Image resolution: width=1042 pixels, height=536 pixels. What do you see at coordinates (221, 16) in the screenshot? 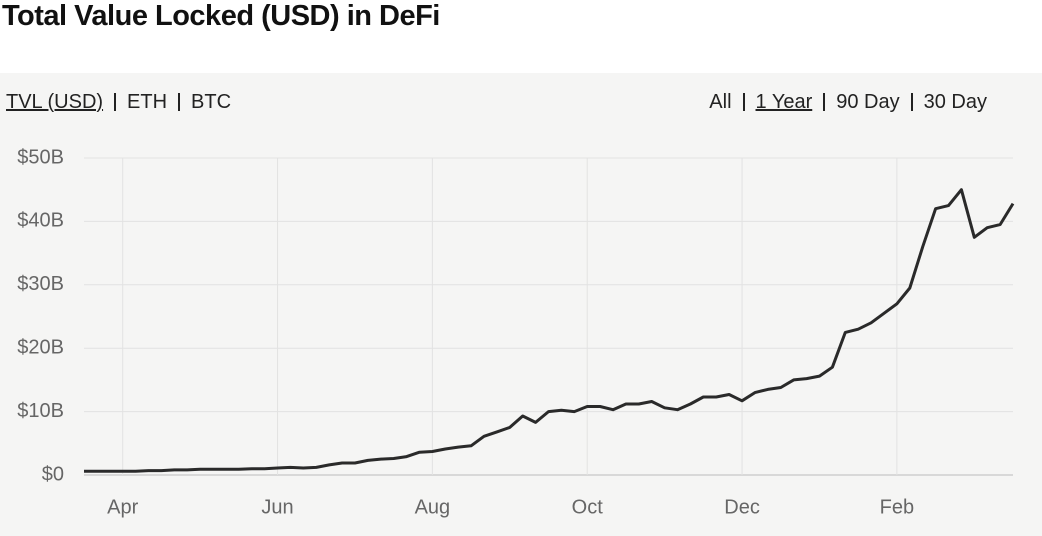
I see `page-title: Total Value Locked (USD) in DeFi` at bounding box center [221, 16].